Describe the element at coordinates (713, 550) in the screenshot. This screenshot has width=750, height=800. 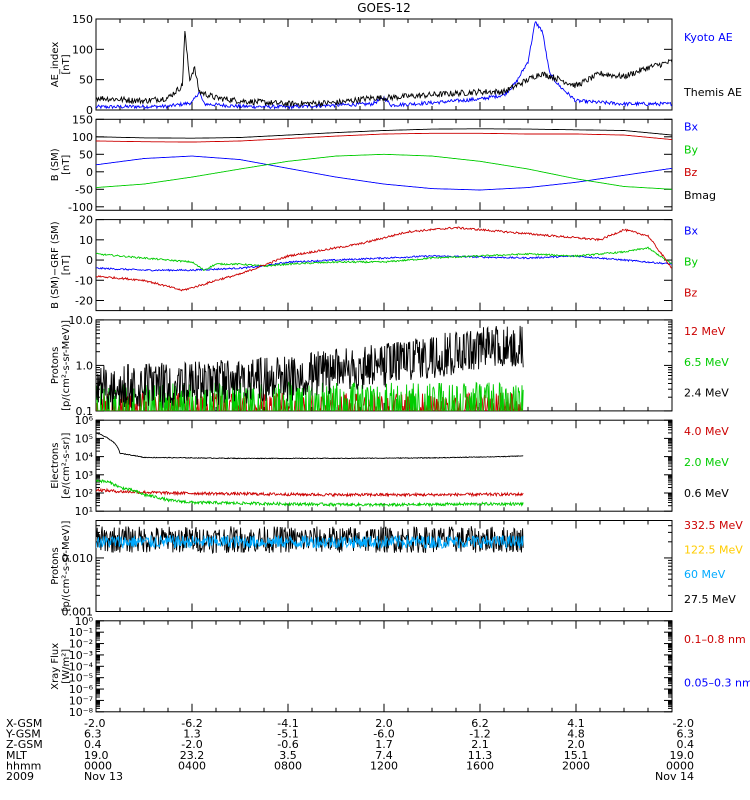
I see `legend-entry: 122.5 MeV` at that location.